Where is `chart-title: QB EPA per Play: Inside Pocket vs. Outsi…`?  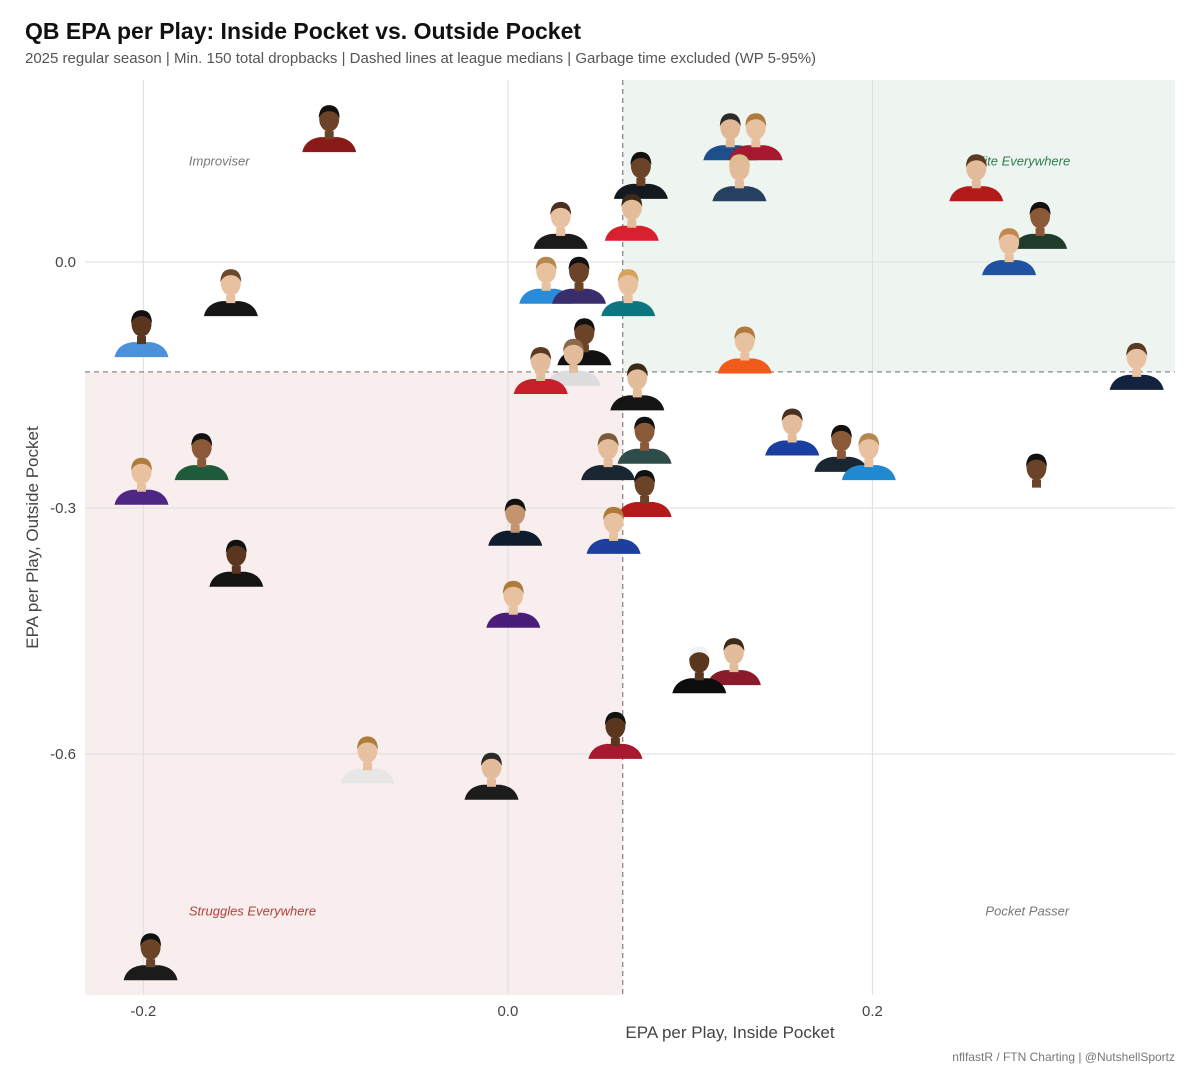
chart-title: QB EPA per Play: Inside Pocket vs. Outsi… is located at coordinates (303, 31).